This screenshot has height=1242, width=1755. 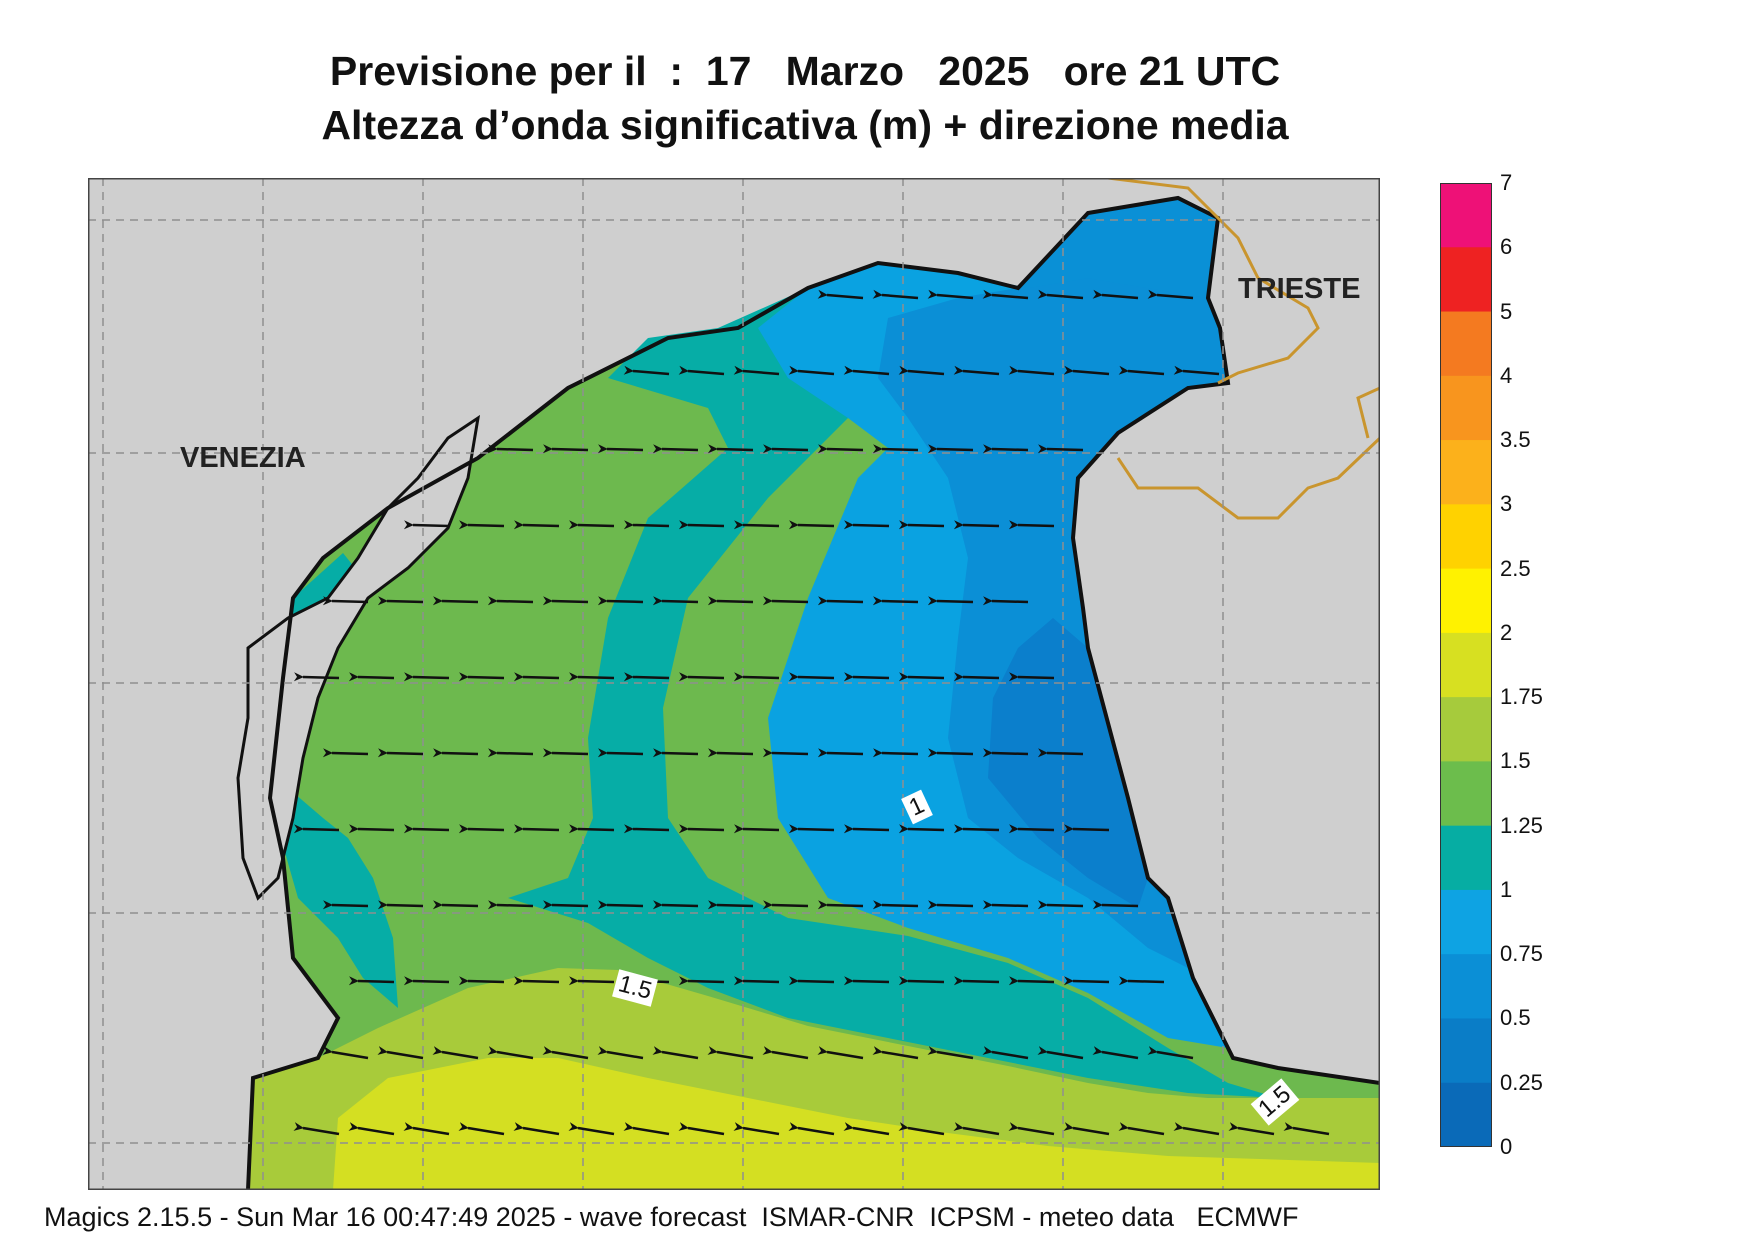 I want to click on colorbar-tick-label: 3, so click(x=1506, y=504).